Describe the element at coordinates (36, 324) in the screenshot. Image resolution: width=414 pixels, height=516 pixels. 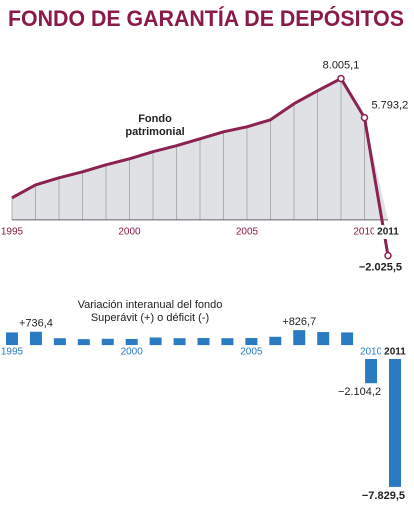
I see `value-label: +736,4` at that location.